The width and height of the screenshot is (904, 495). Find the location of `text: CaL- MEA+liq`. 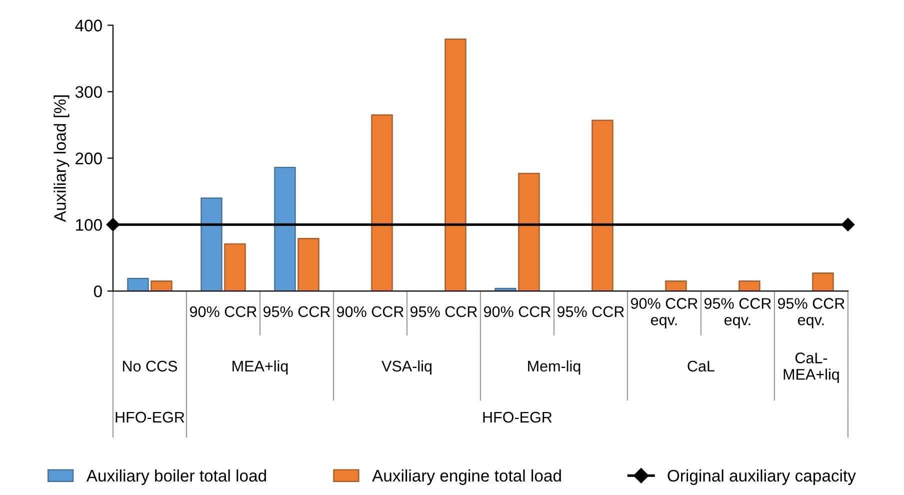

text: CaL- MEA+liq is located at coordinates (811, 367).